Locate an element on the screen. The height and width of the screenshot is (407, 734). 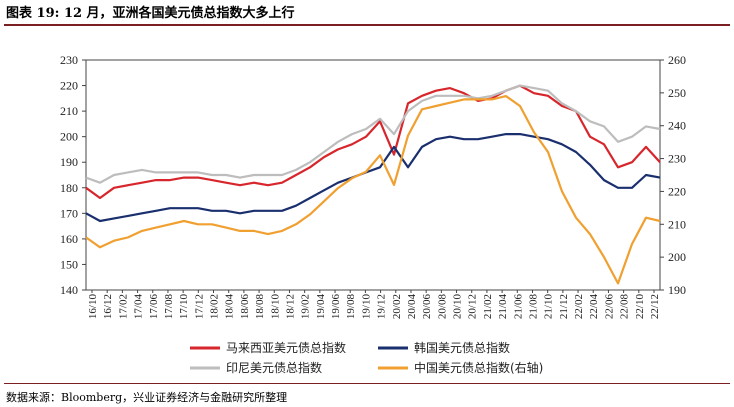
x-tick-label: 17/12 is located at coordinates (199, 306).